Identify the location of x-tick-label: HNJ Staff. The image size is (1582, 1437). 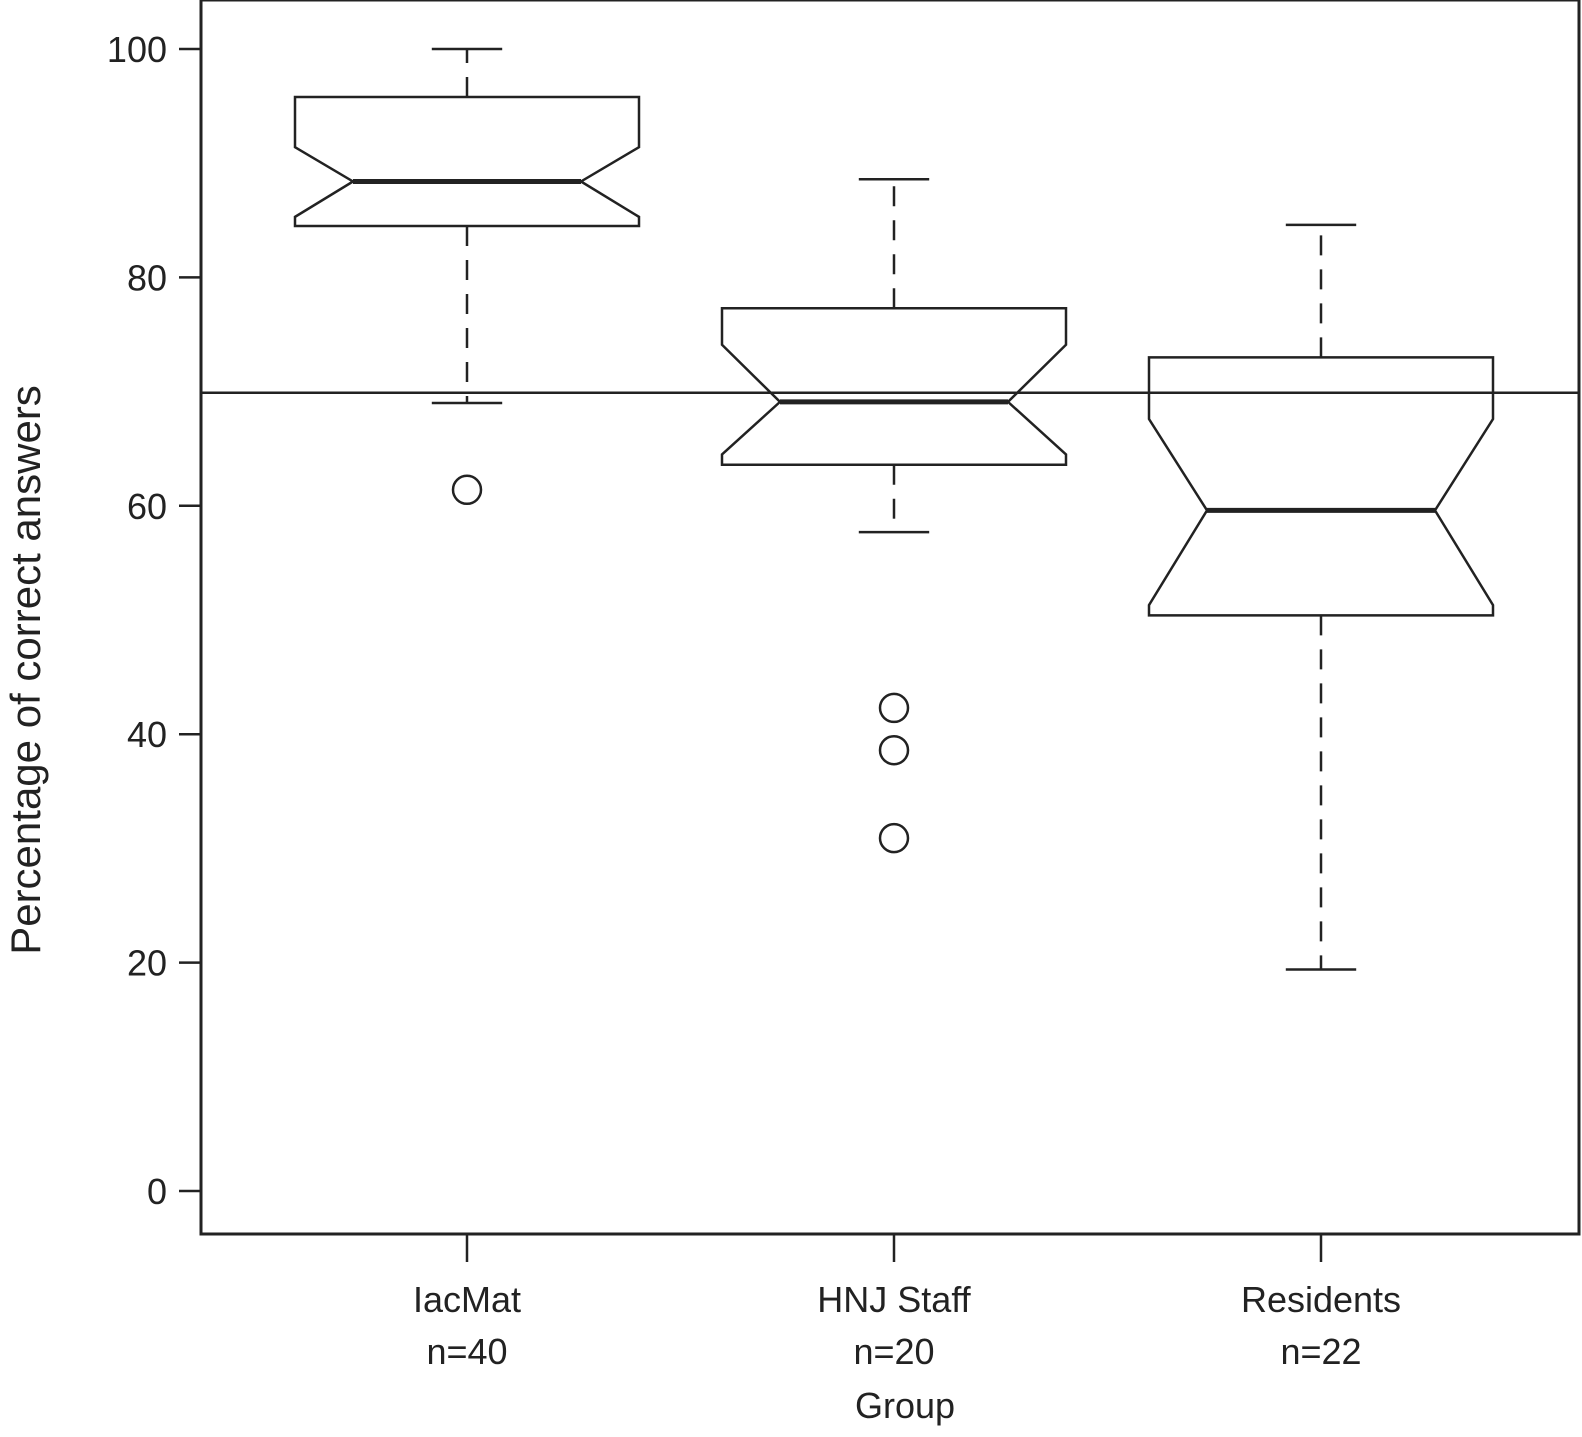
(894, 1299).